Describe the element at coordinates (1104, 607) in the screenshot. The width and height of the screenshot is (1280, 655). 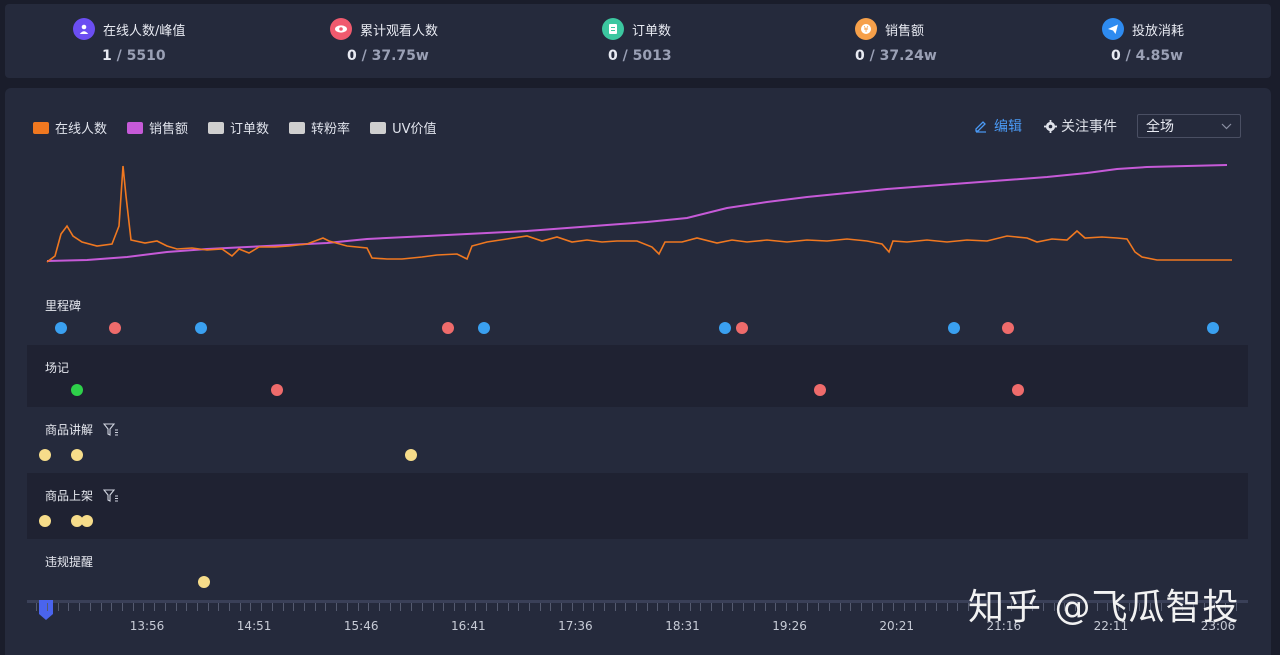
I see `watermark: 知乎 @飞瓜智投` at that location.